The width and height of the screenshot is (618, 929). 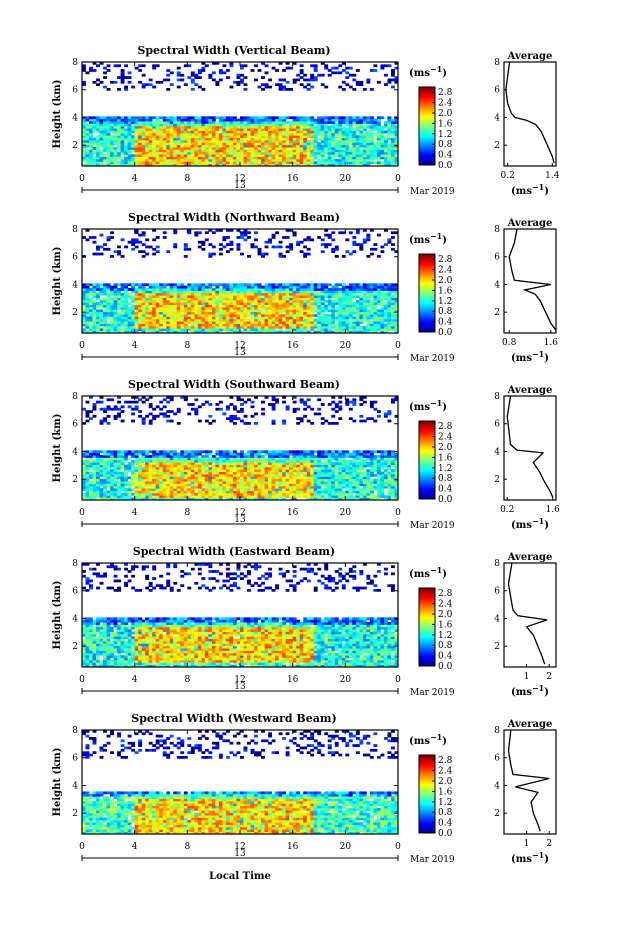 What do you see at coordinates (135, 179) in the screenshot?
I see `x-tick-label: 4` at bounding box center [135, 179].